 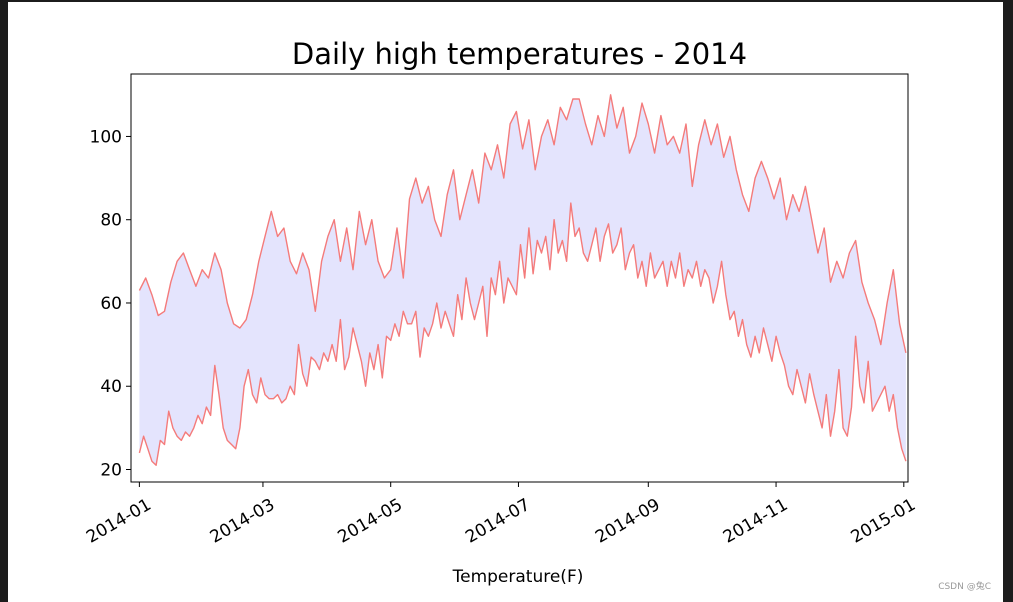 What do you see at coordinates (370, 521) in the screenshot?
I see `x-tick-label: 2014-05` at bounding box center [370, 521].